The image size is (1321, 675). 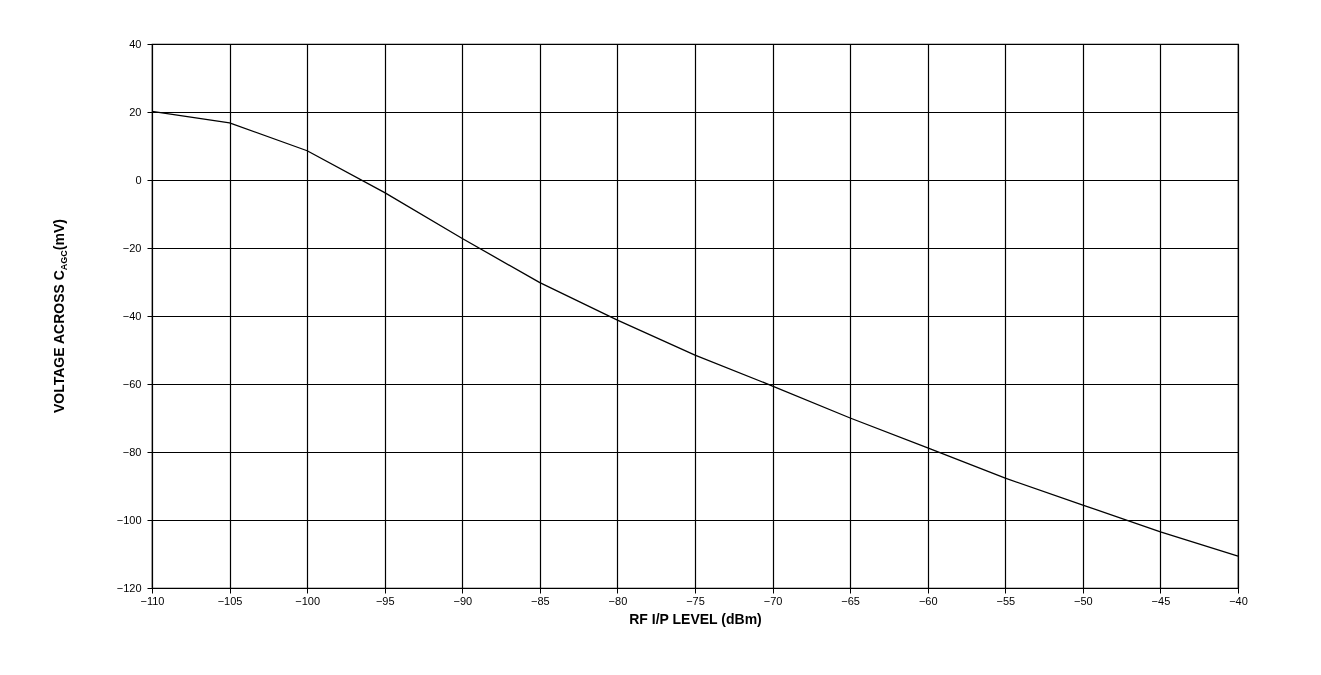 I want to click on x-axis-title: RF I/P LEVEL (dBm), so click(x=695, y=618).